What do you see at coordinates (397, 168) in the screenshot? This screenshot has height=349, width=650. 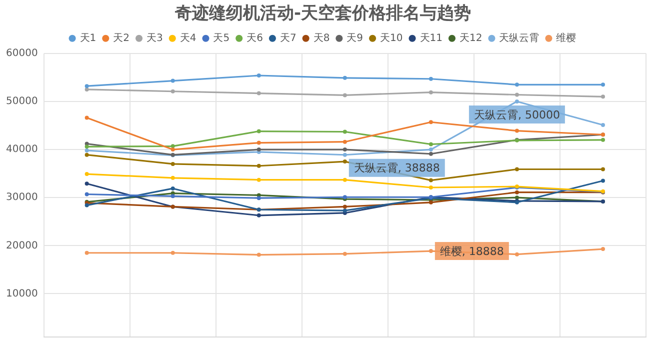 I see `data-label: 天纵云霄, 38888` at bounding box center [397, 168].